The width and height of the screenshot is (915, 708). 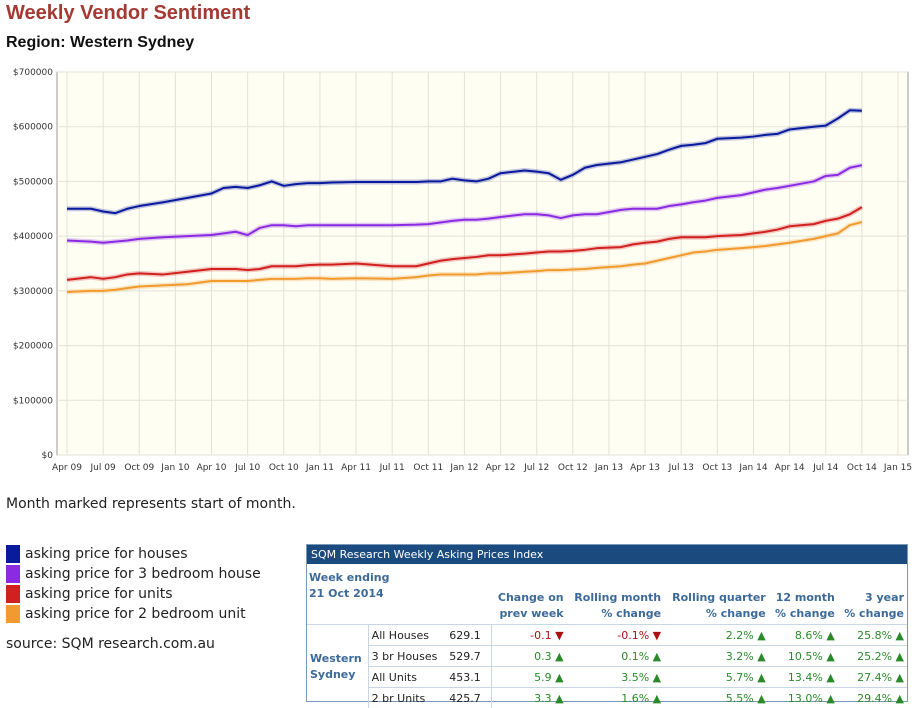 I want to click on x-tick-label: Apr 13, so click(x=645, y=468).